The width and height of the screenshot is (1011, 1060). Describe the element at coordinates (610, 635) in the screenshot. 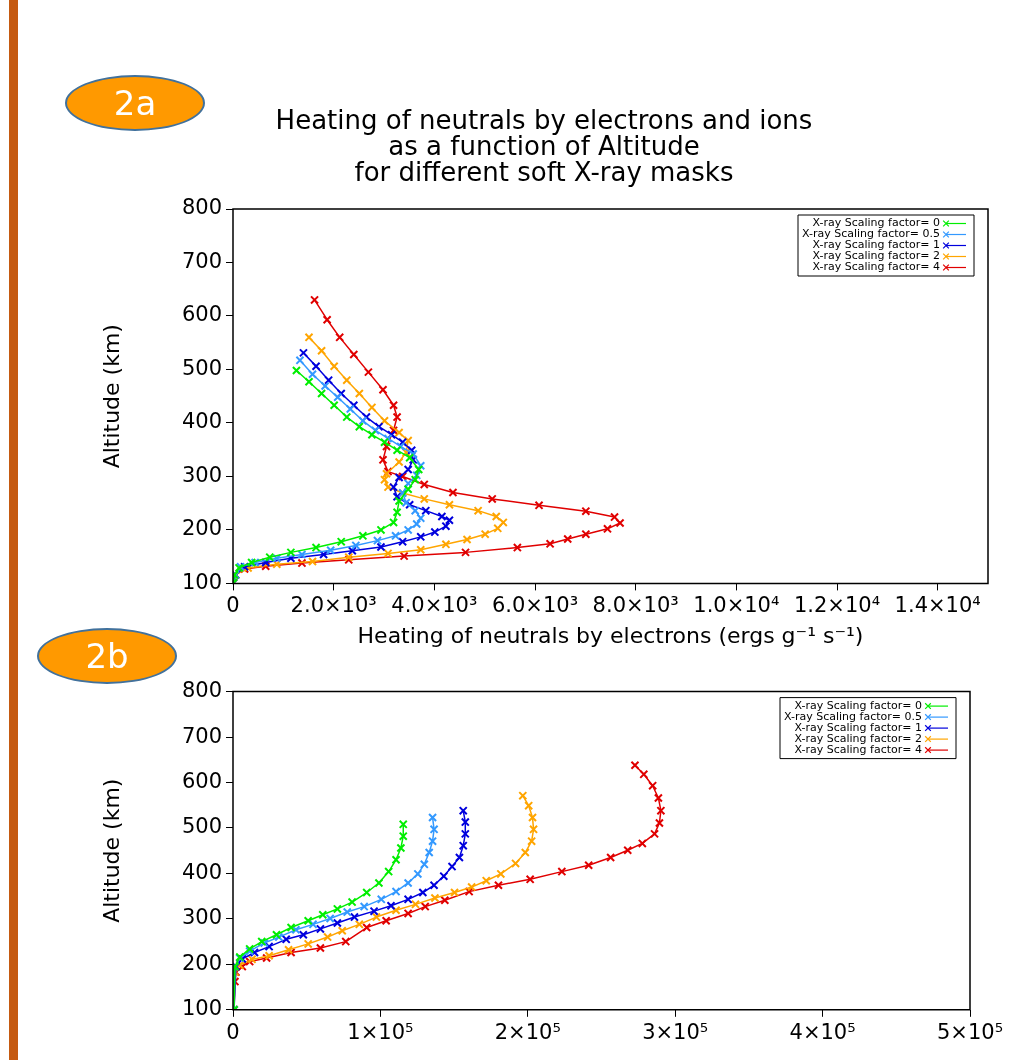

I see `x-axis-title: Heating of neutrals by electrons (ergs g⁻¹ s⁻¹)` at that location.